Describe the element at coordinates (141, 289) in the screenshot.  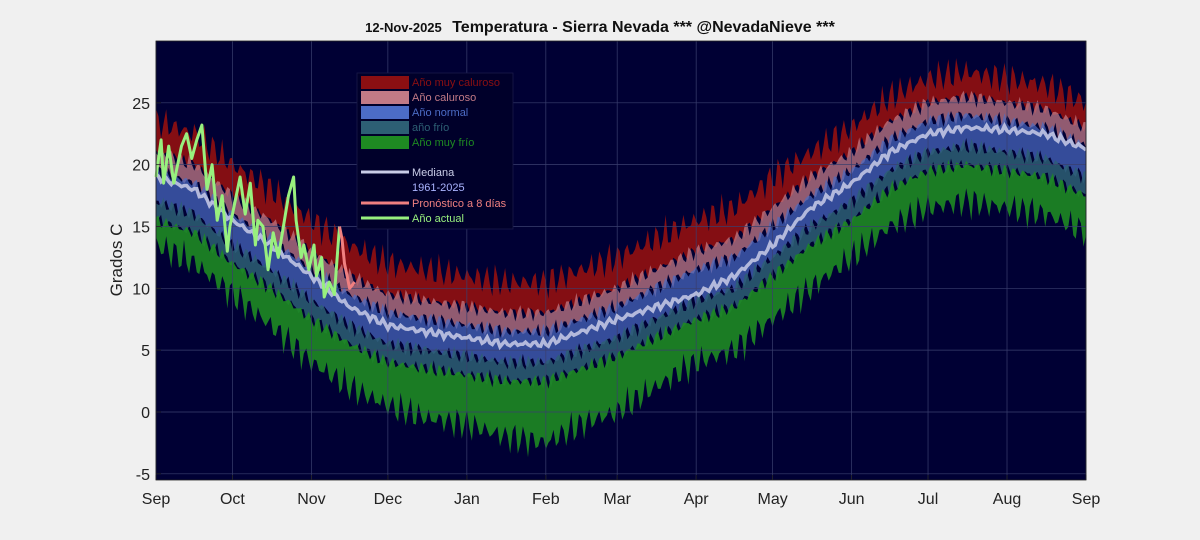
I see `y-tick-label: 10` at that location.